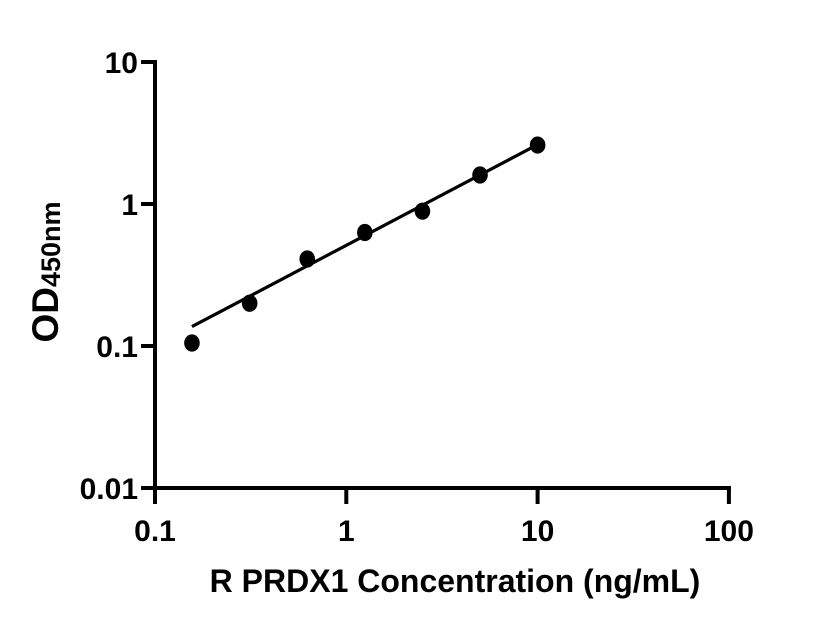 This screenshot has height=640, width=816. I want to click on x-tick-label: 100, so click(729, 531).